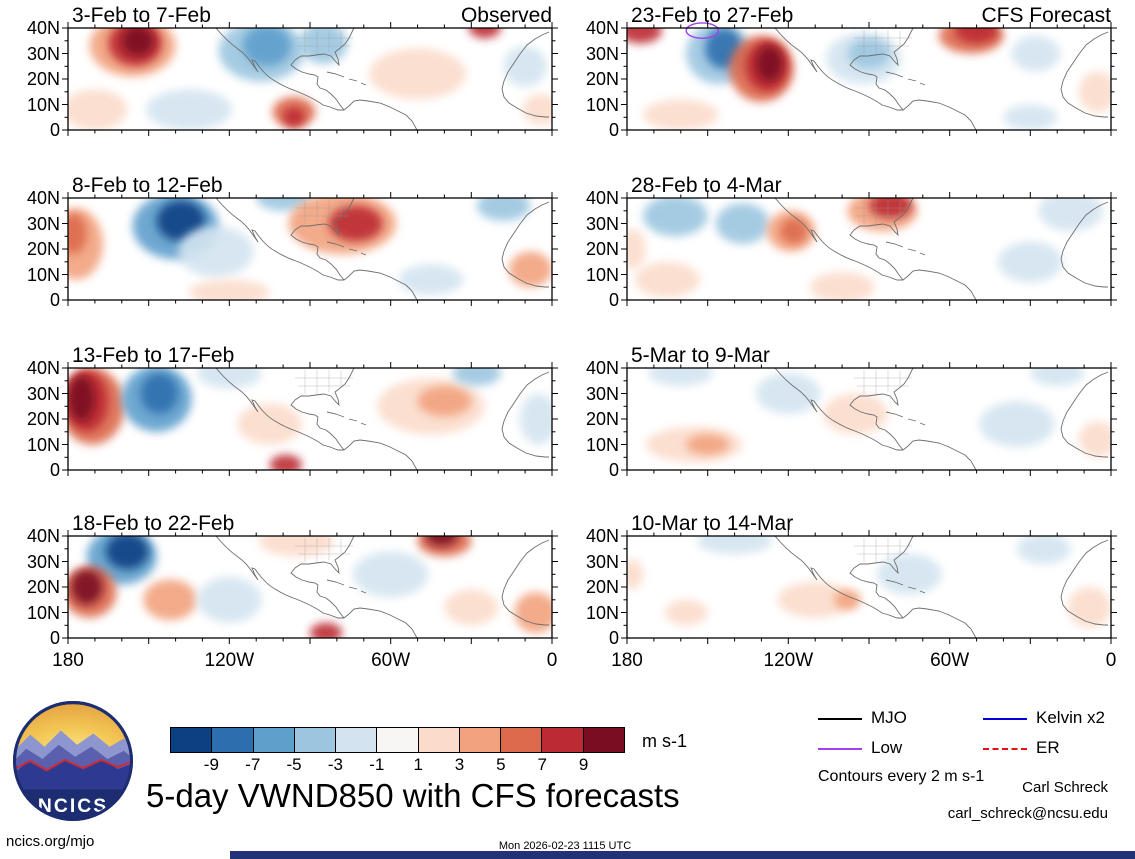 This screenshot has width=1135, height=859. I want to click on ncics-logo-icon: NCICS, so click(73, 761).